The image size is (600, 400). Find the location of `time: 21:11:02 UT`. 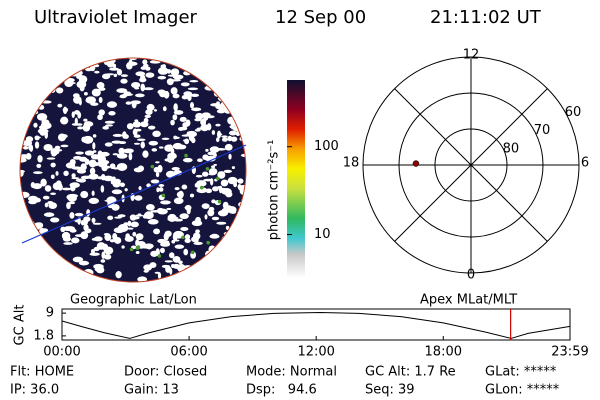

time: 21:11:02 UT is located at coordinates (486, 17).